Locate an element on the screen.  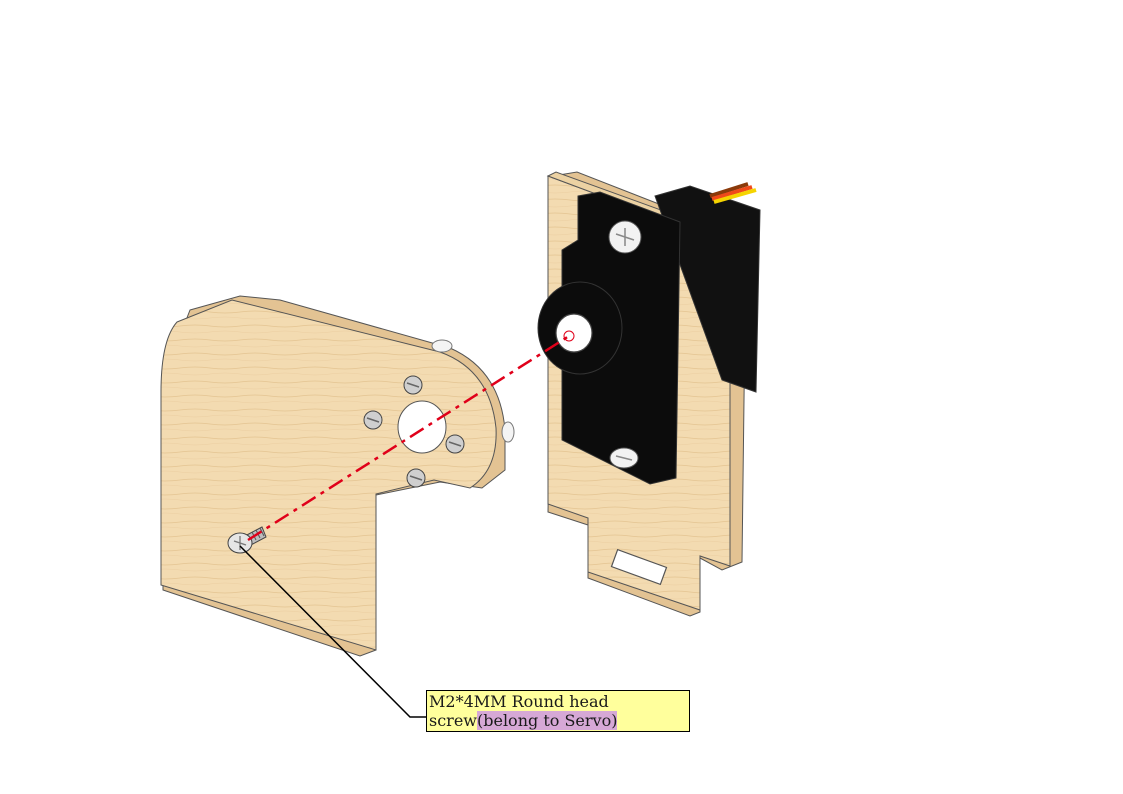
callout-line2: screw(belong to Servo) is located at coordinates (558, 720).